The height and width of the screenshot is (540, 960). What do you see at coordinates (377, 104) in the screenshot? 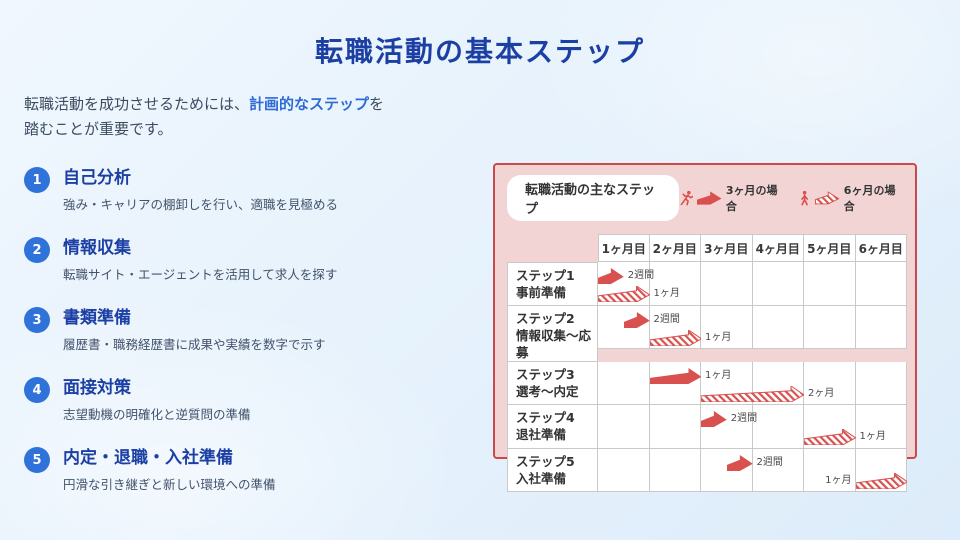
I see `intro-line1-post: を` at bounding box center [377, 104].